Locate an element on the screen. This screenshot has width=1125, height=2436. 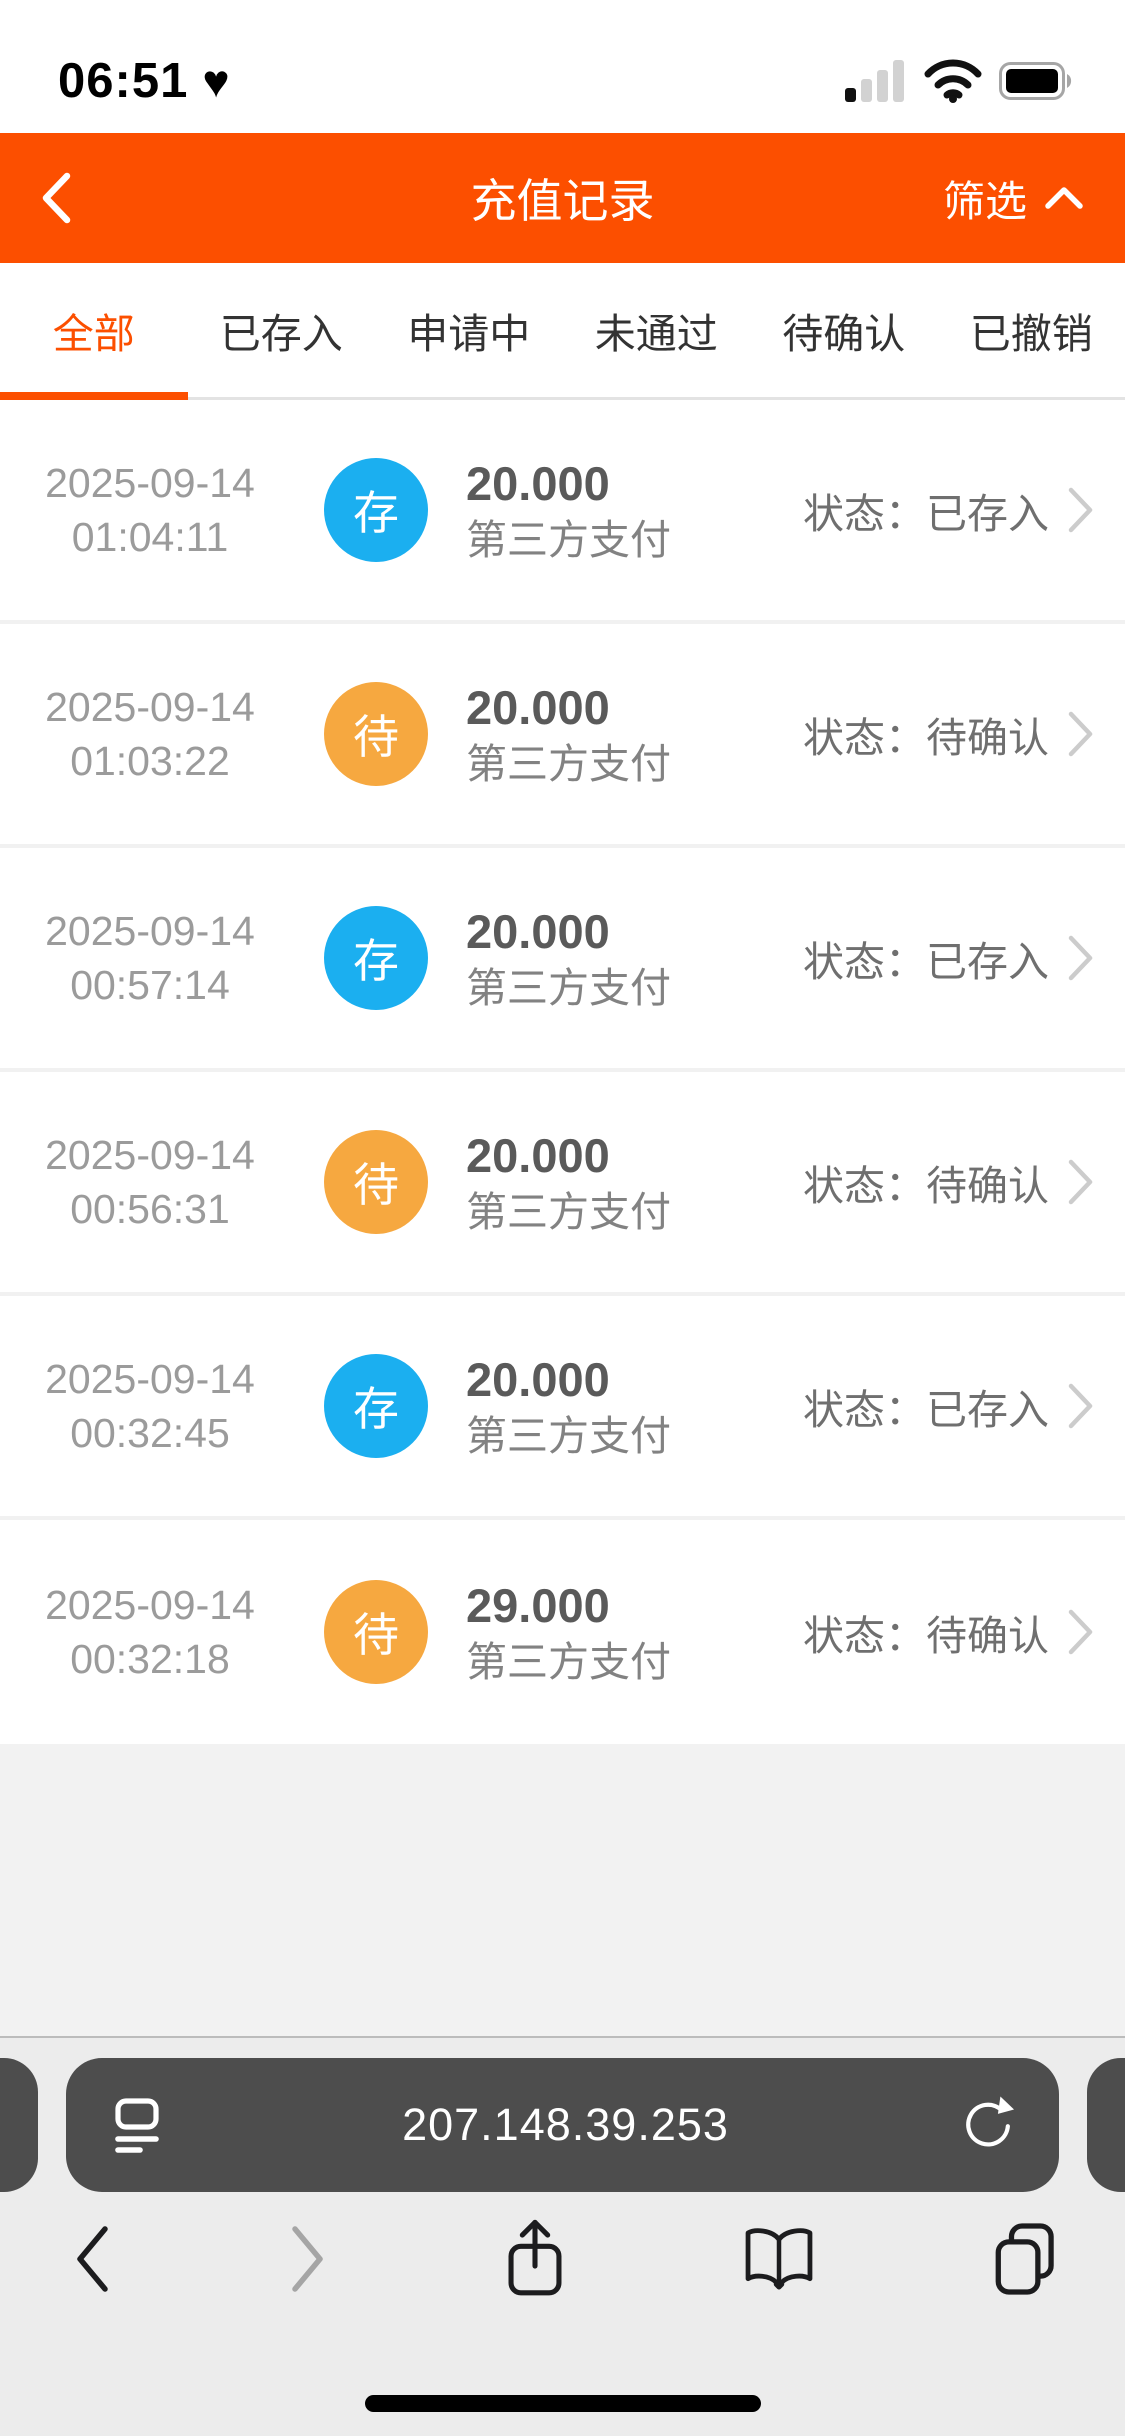
previous-tab-stub is located at coordinates (19, 2125).